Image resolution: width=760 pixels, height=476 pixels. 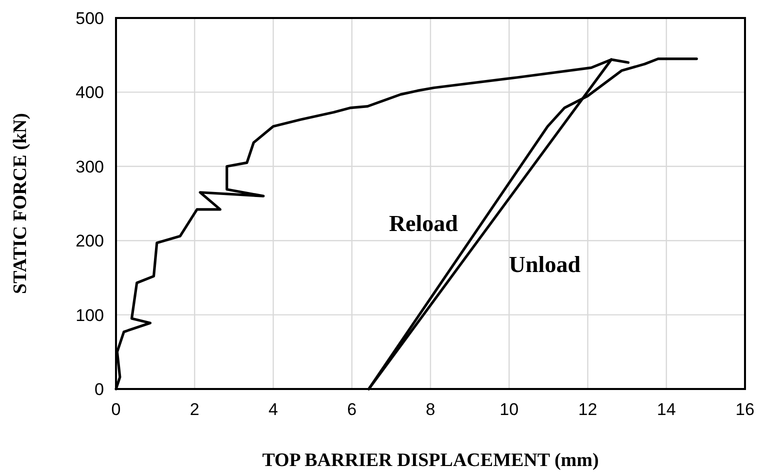 I want to click on x-tick-label: 14, so click(x=666, y=409).